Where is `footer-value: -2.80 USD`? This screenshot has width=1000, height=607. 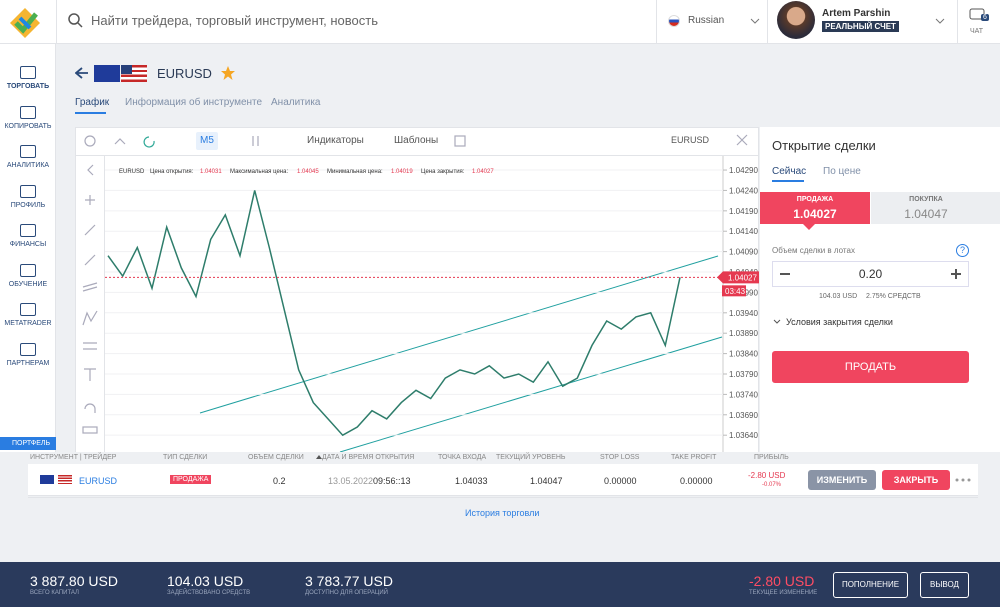 footer-value: -2.80 USD is located at coordinates (782, 581).